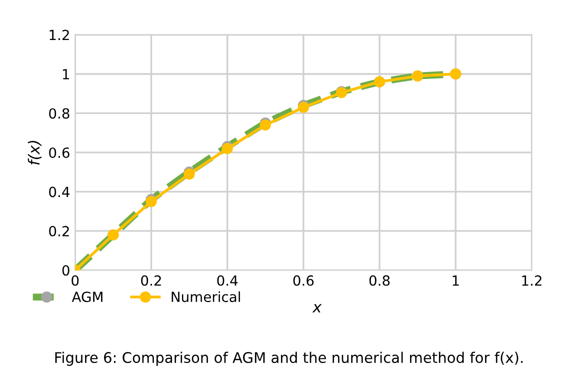 This screenshot has width=578, height=386. I want to click on legend-label: Numerical, so click(206, 296).